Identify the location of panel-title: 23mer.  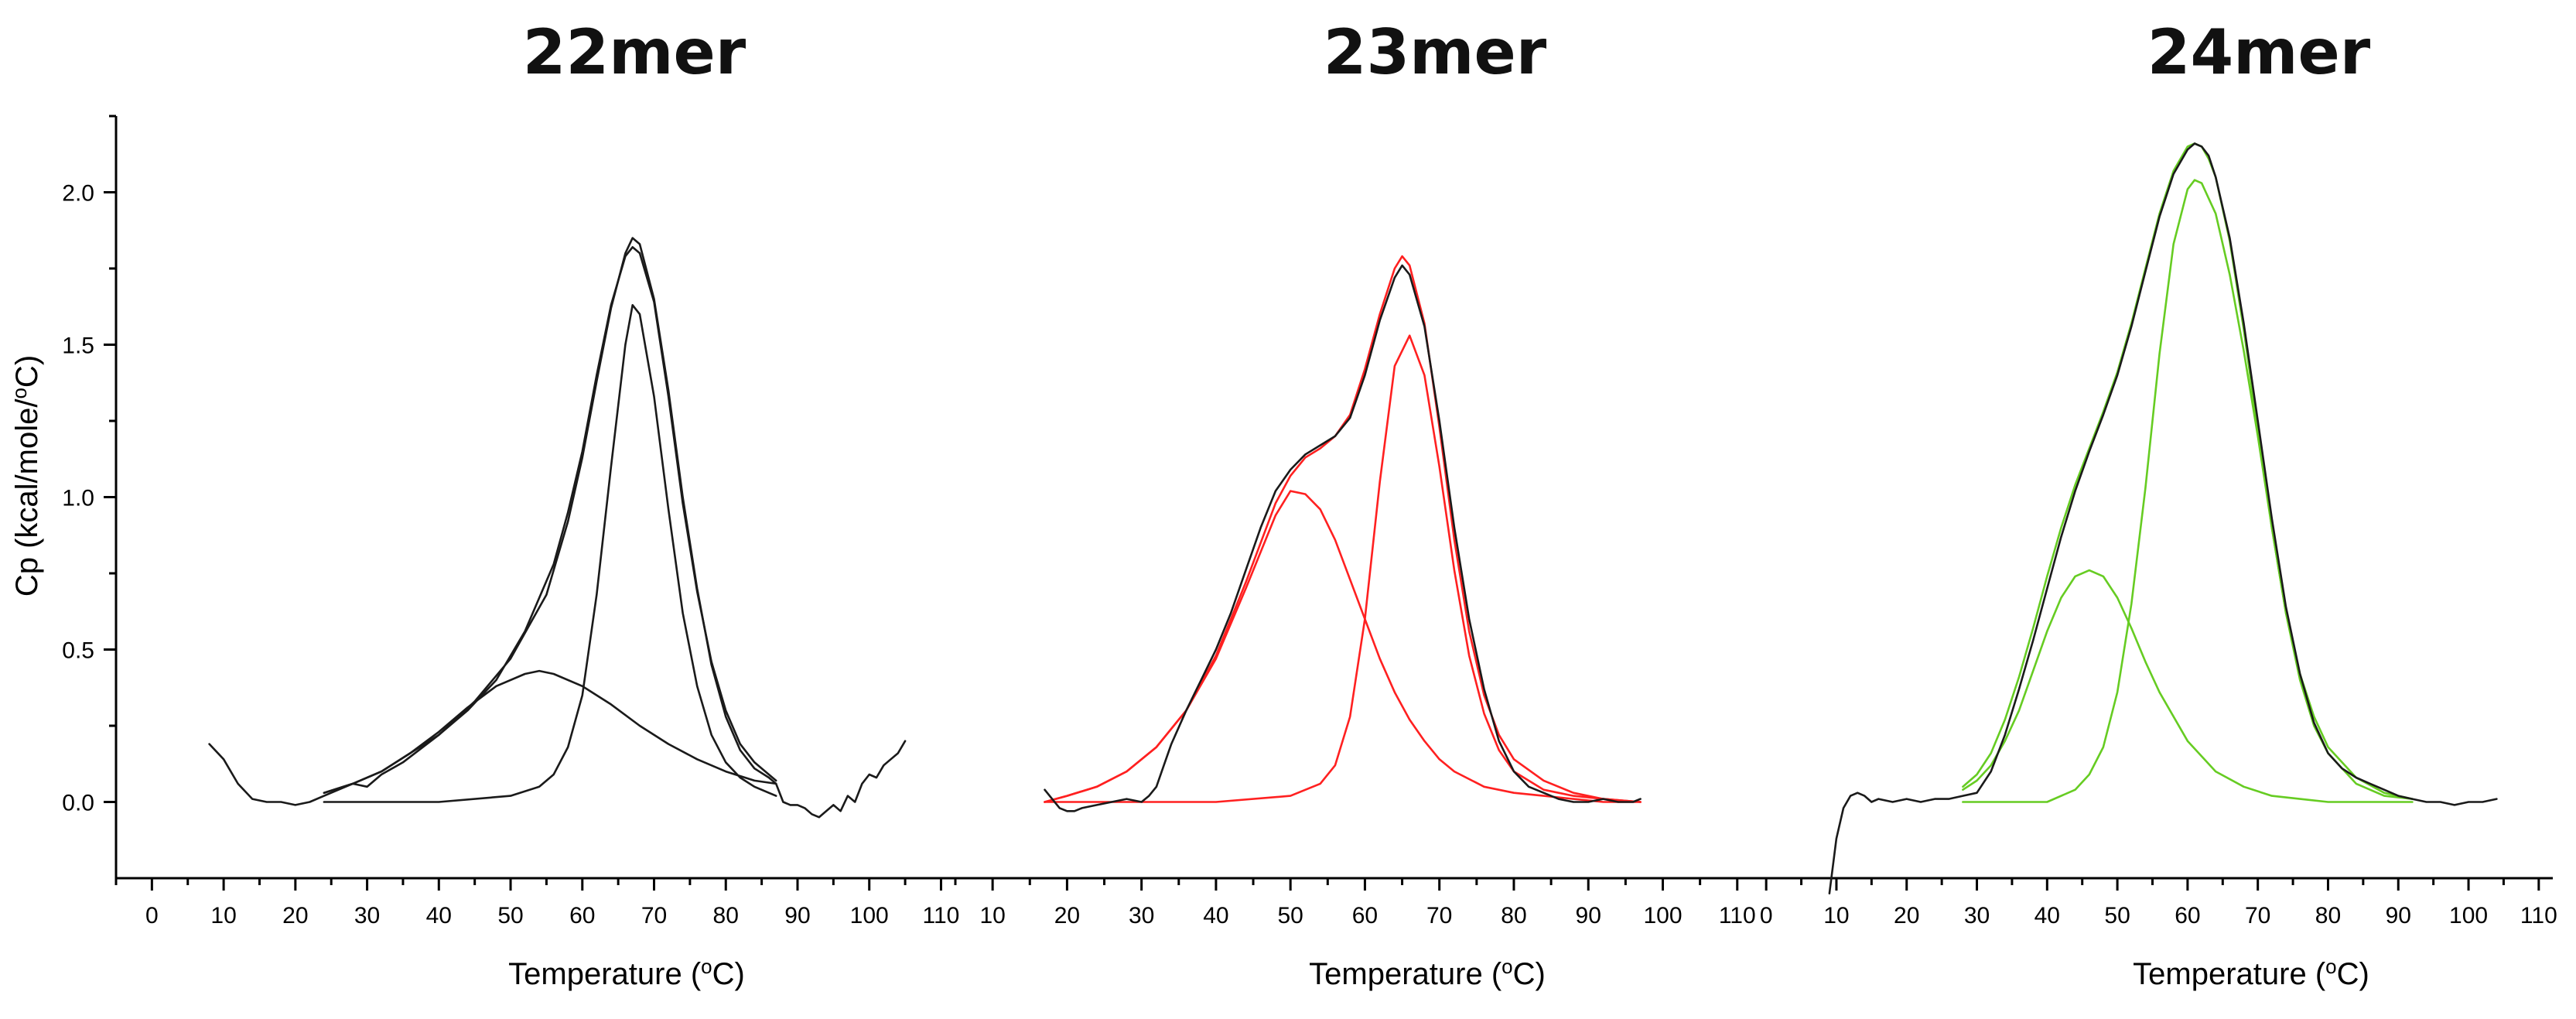
(1435, 52).